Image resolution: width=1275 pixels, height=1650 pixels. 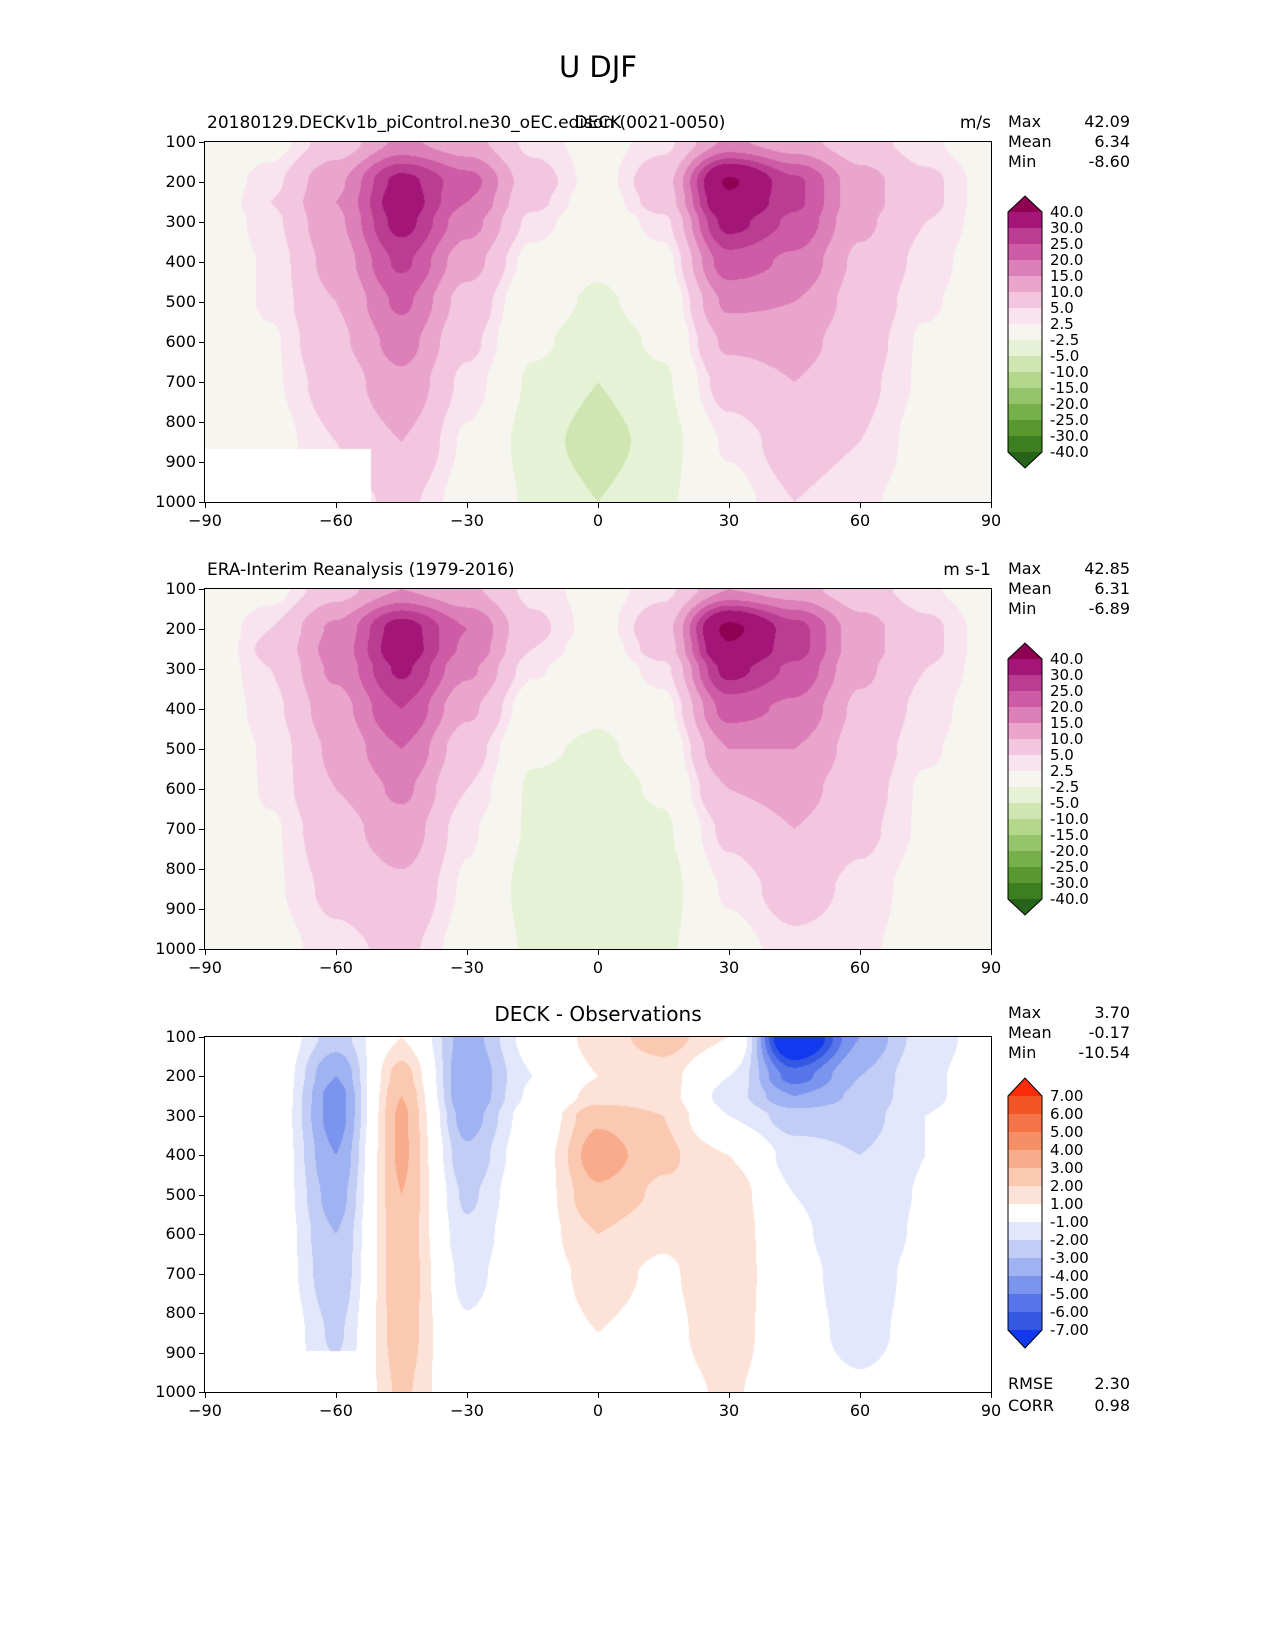 I want to click on colorbar-arrow-down, so click(x=1025, y=1339).